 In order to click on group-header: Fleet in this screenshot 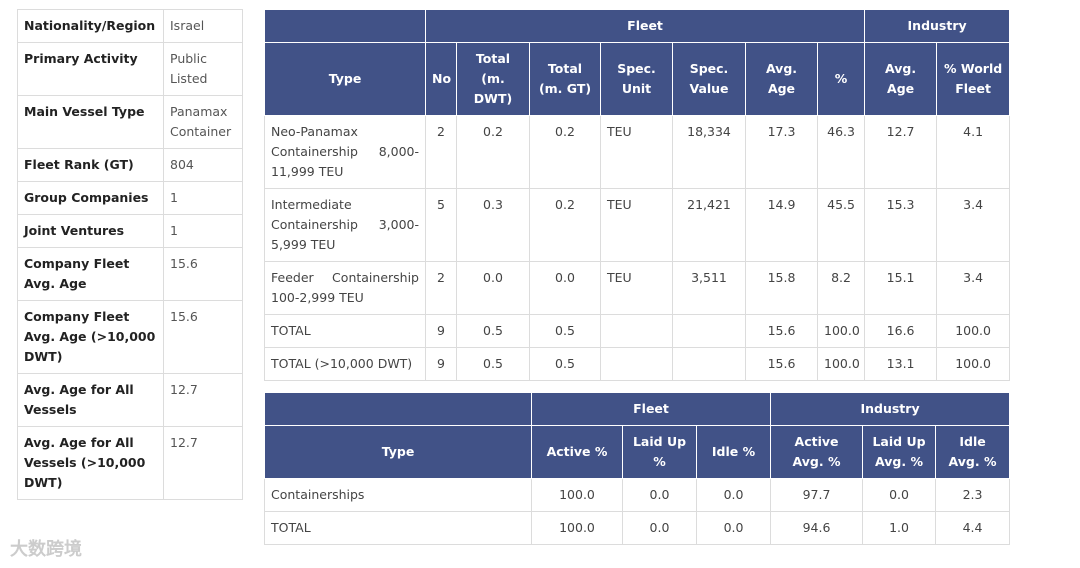, I will do `click(651, 409)`.